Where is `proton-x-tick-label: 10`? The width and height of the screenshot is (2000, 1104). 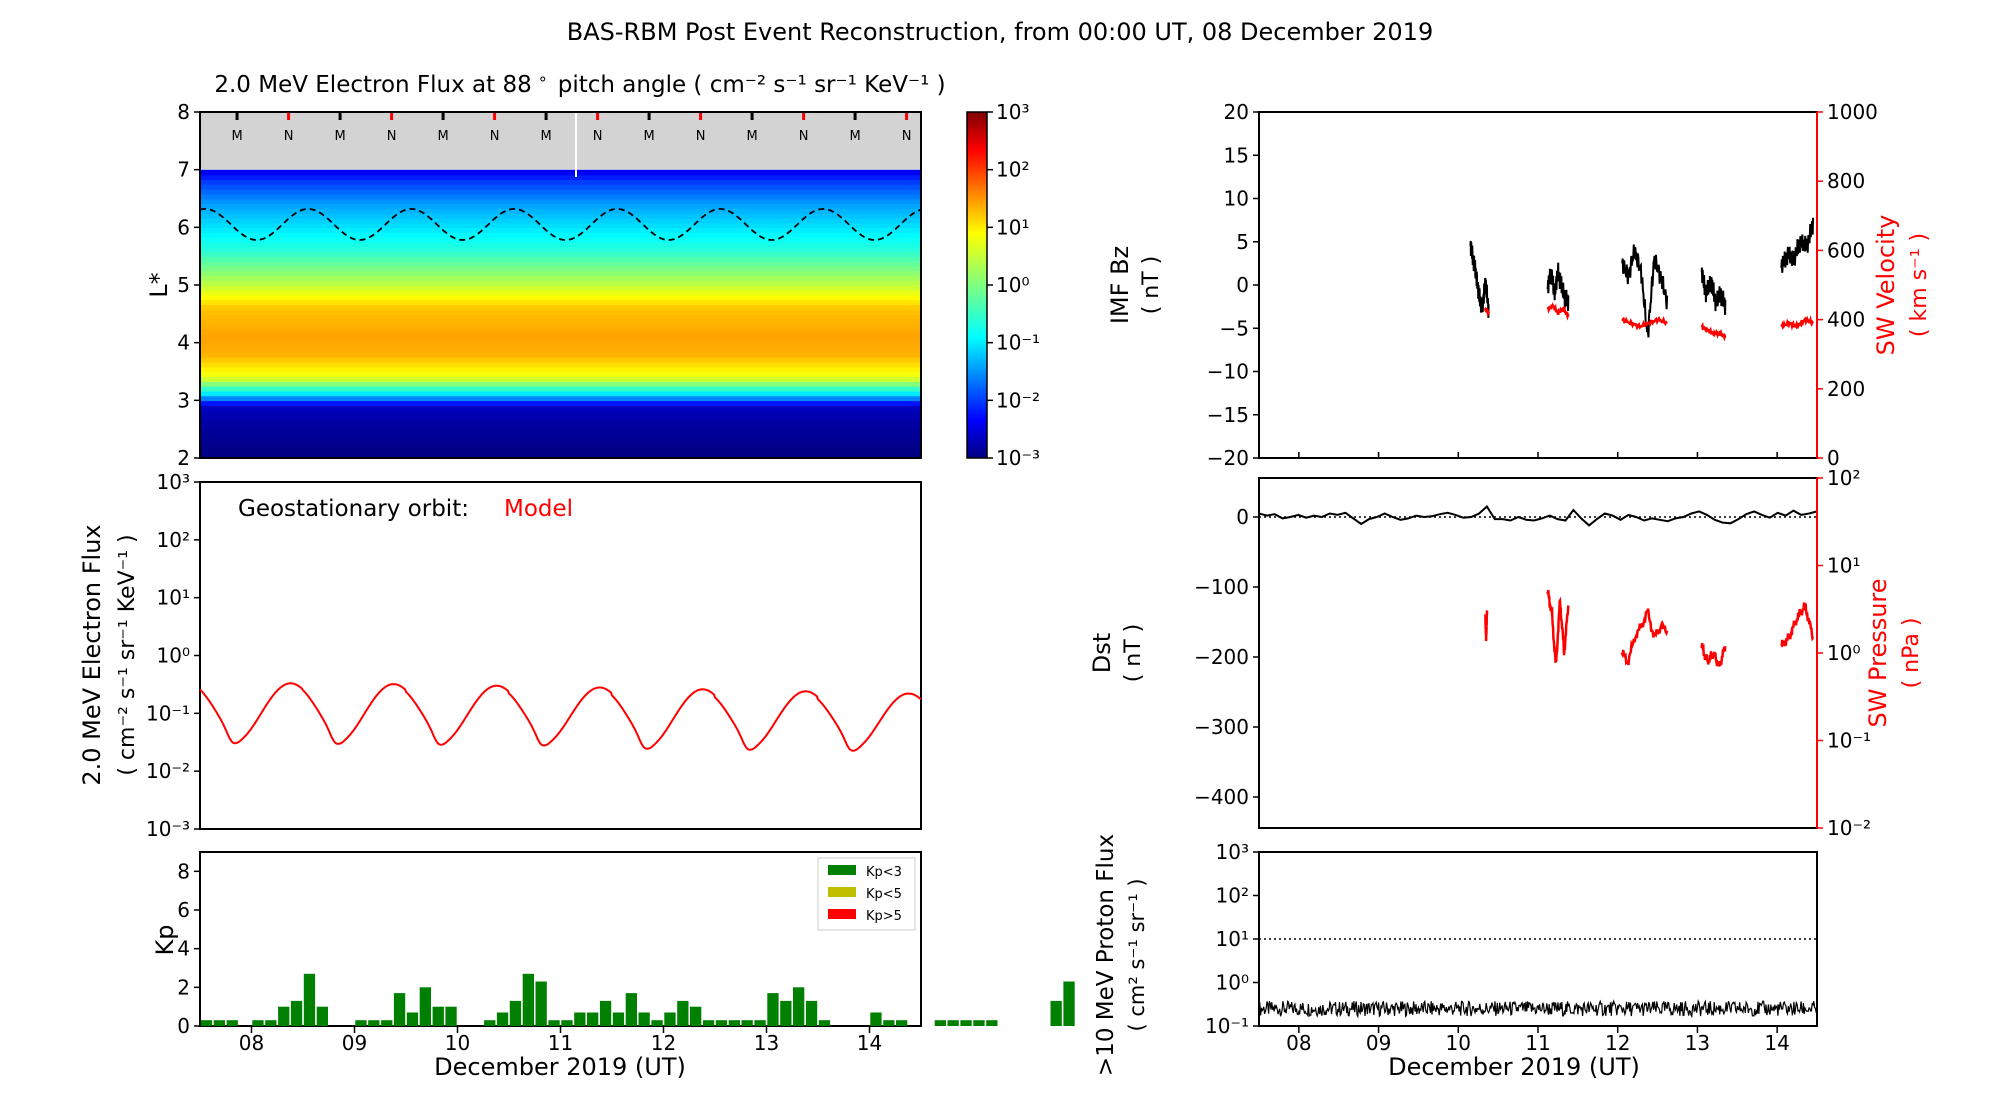 proton-x-tick-label: 10 is located at coordinates (1458, 1043).